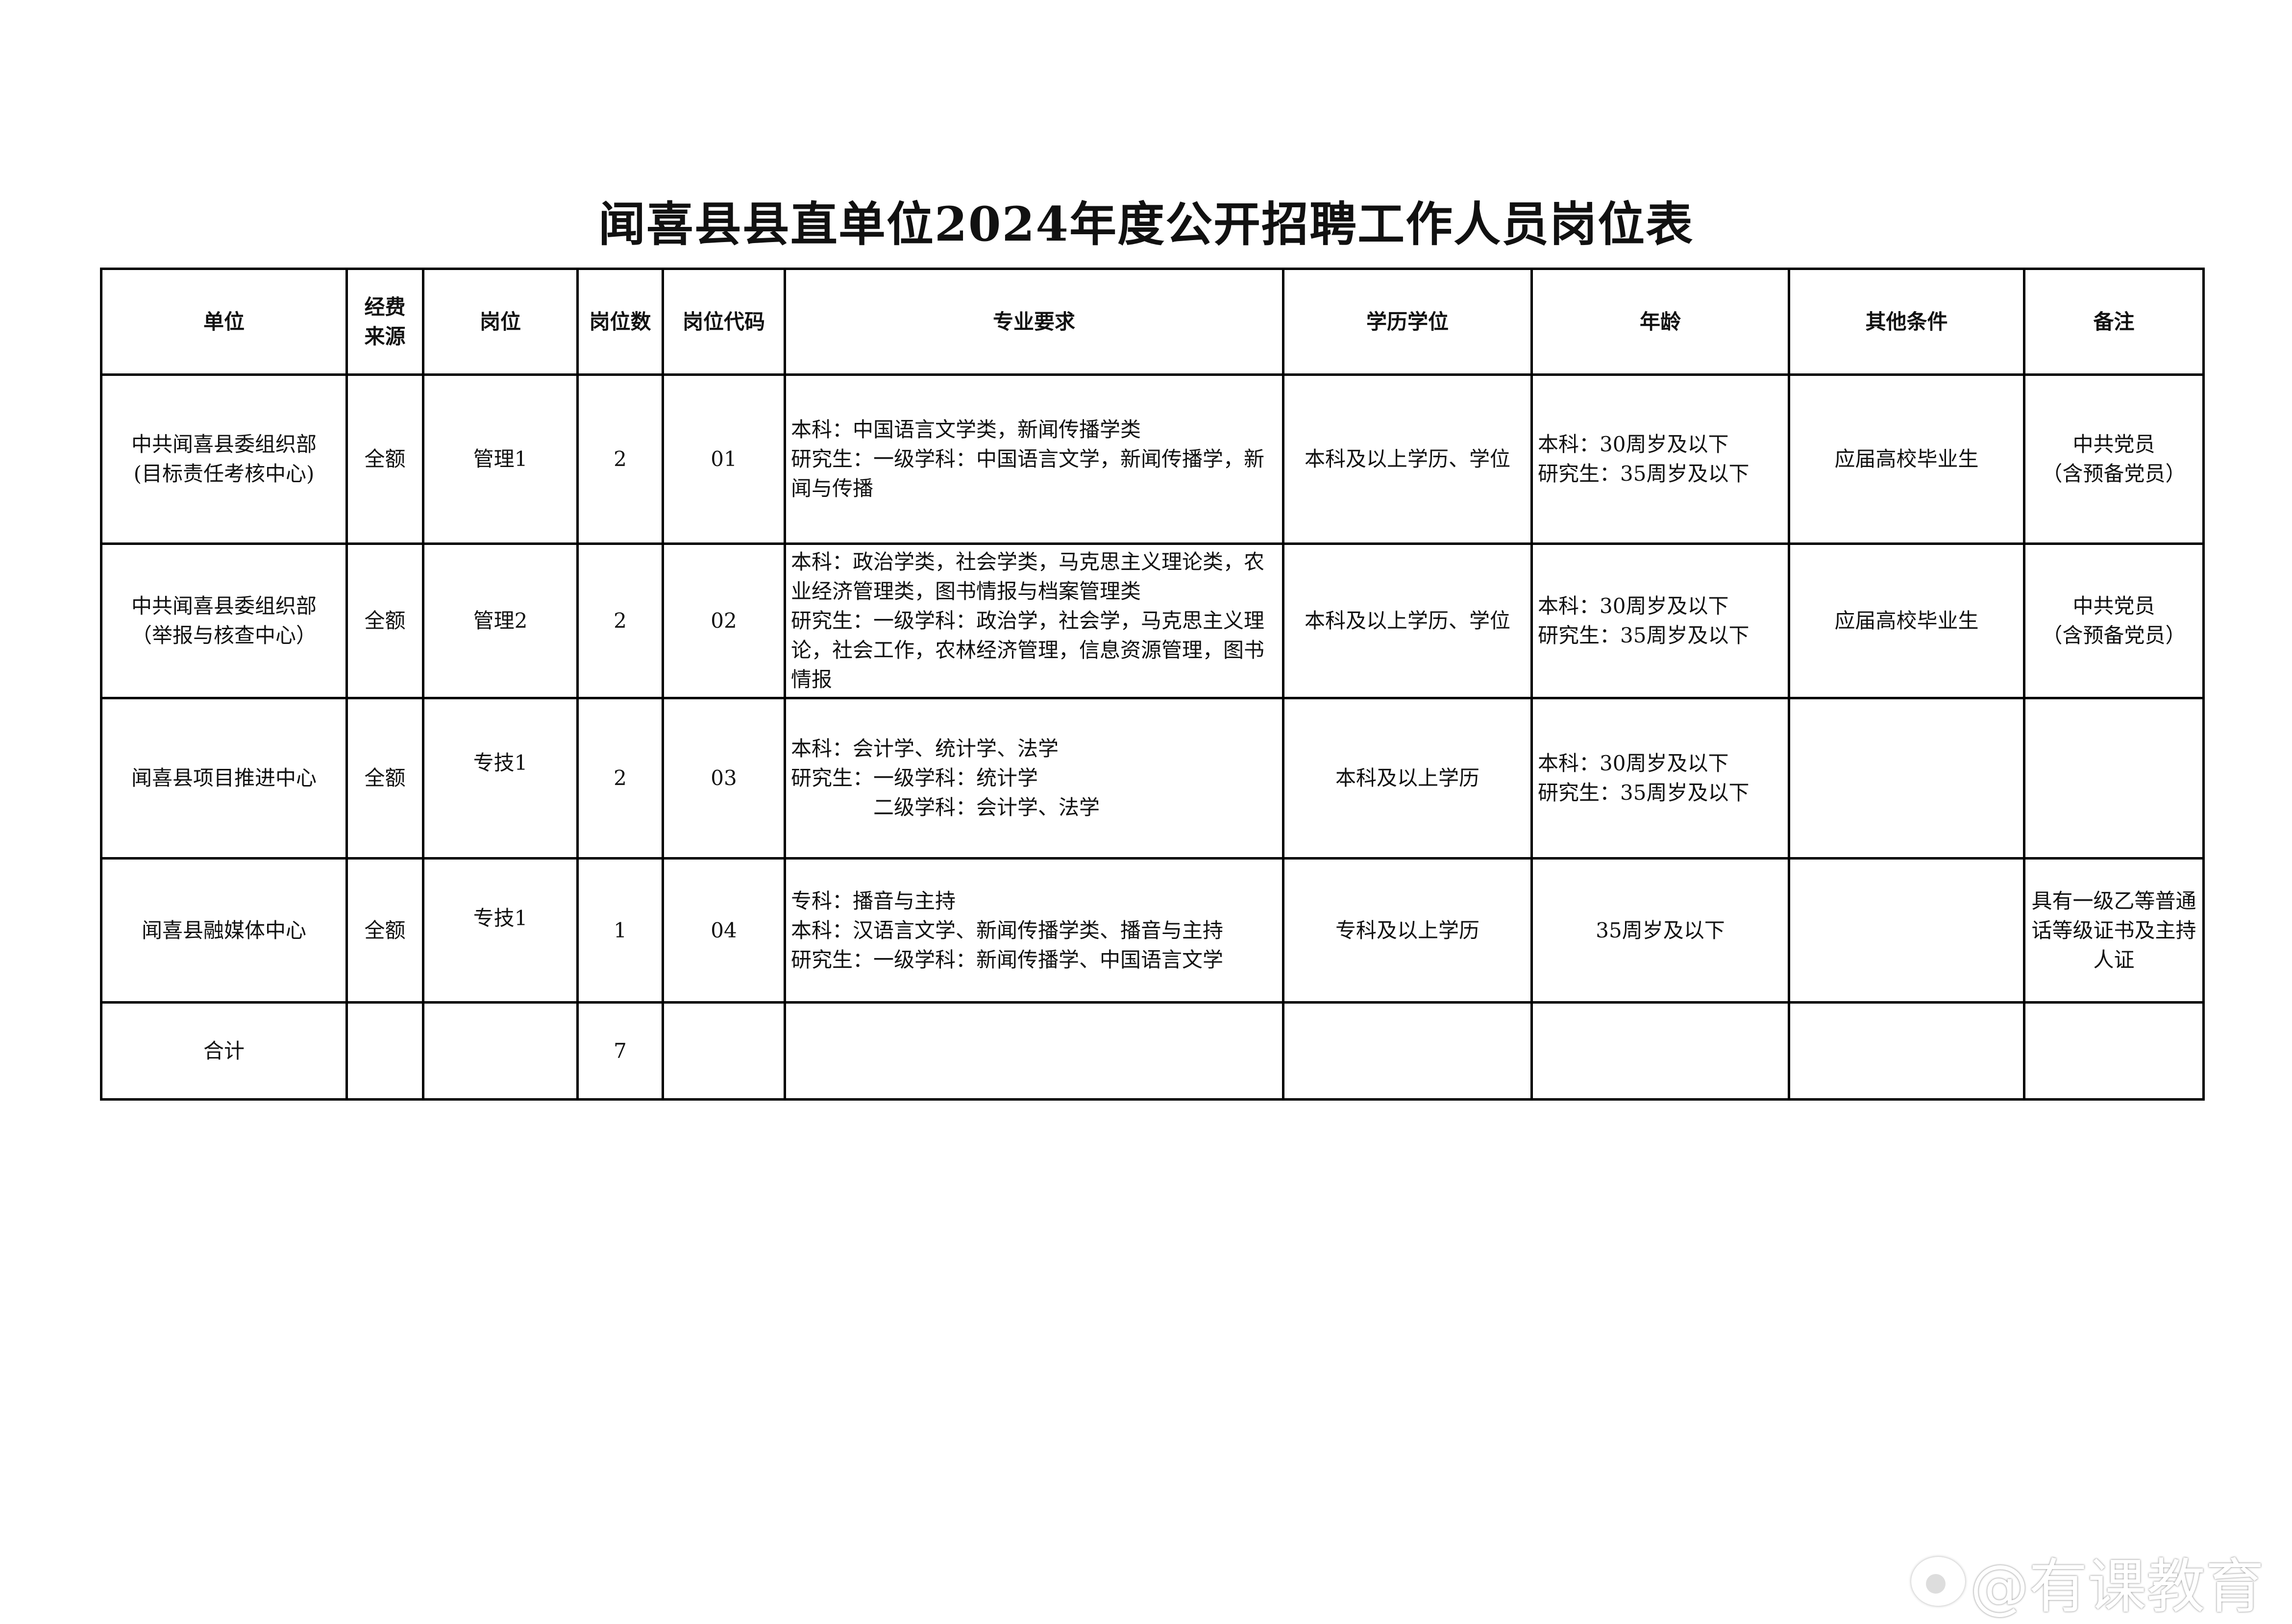 The image size is (2292, 1624). I want to click on header-funding: 经费 来源, so click(384, 322).